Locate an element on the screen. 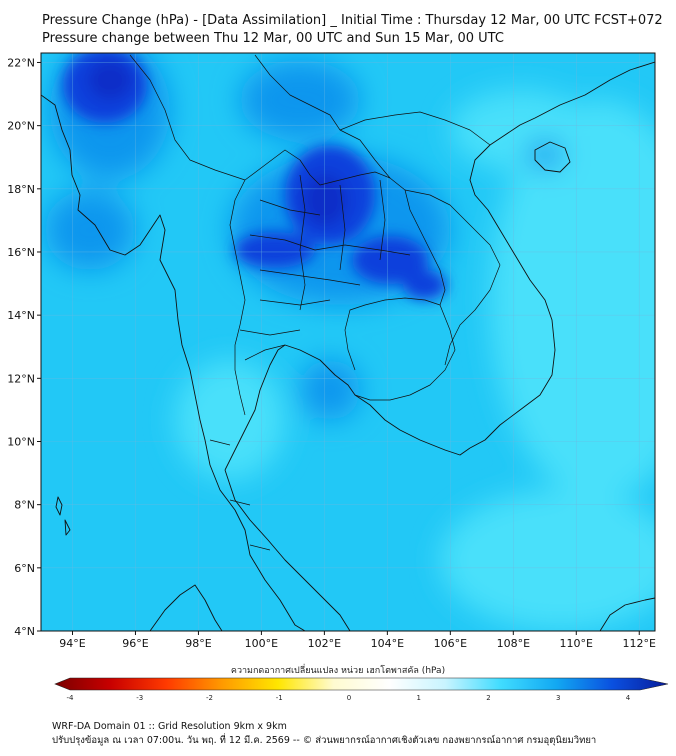  lat-tick-label: 18°N is located at coordinates (21, 189).